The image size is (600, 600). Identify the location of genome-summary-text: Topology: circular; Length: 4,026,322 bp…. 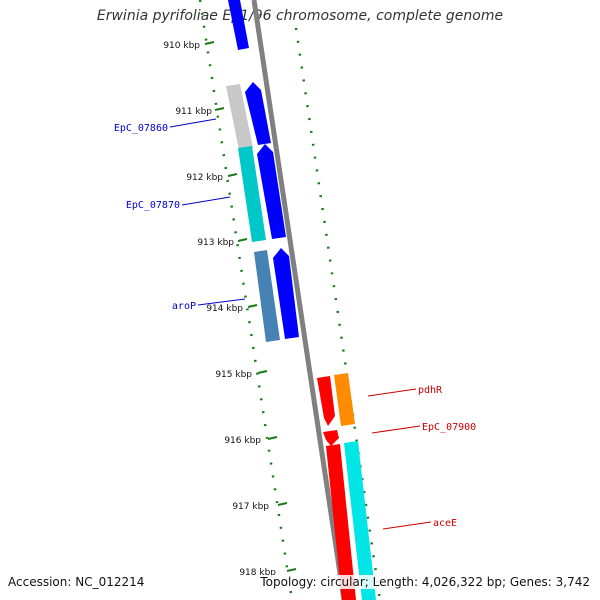
(423, 582).